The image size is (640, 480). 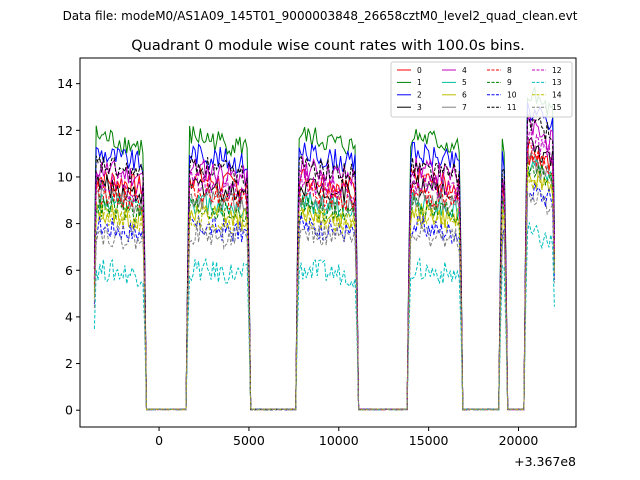 What do you see at coordinates (419, 95) in the screenshot?
I see `legend-label: 2` at bounding box center [419, 95].